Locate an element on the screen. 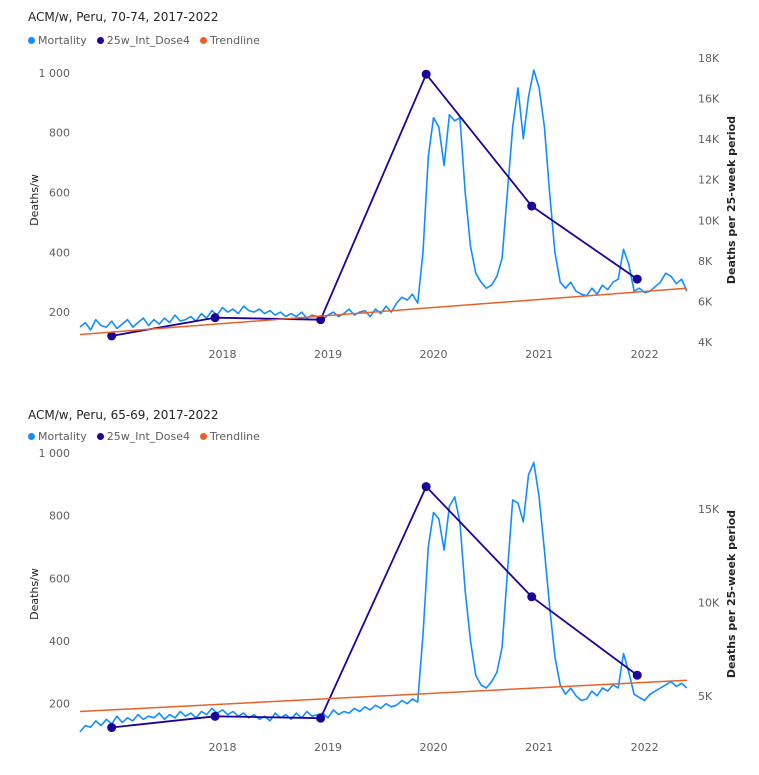  y2-tick-label: 15K is located at coordinates (709, 509).